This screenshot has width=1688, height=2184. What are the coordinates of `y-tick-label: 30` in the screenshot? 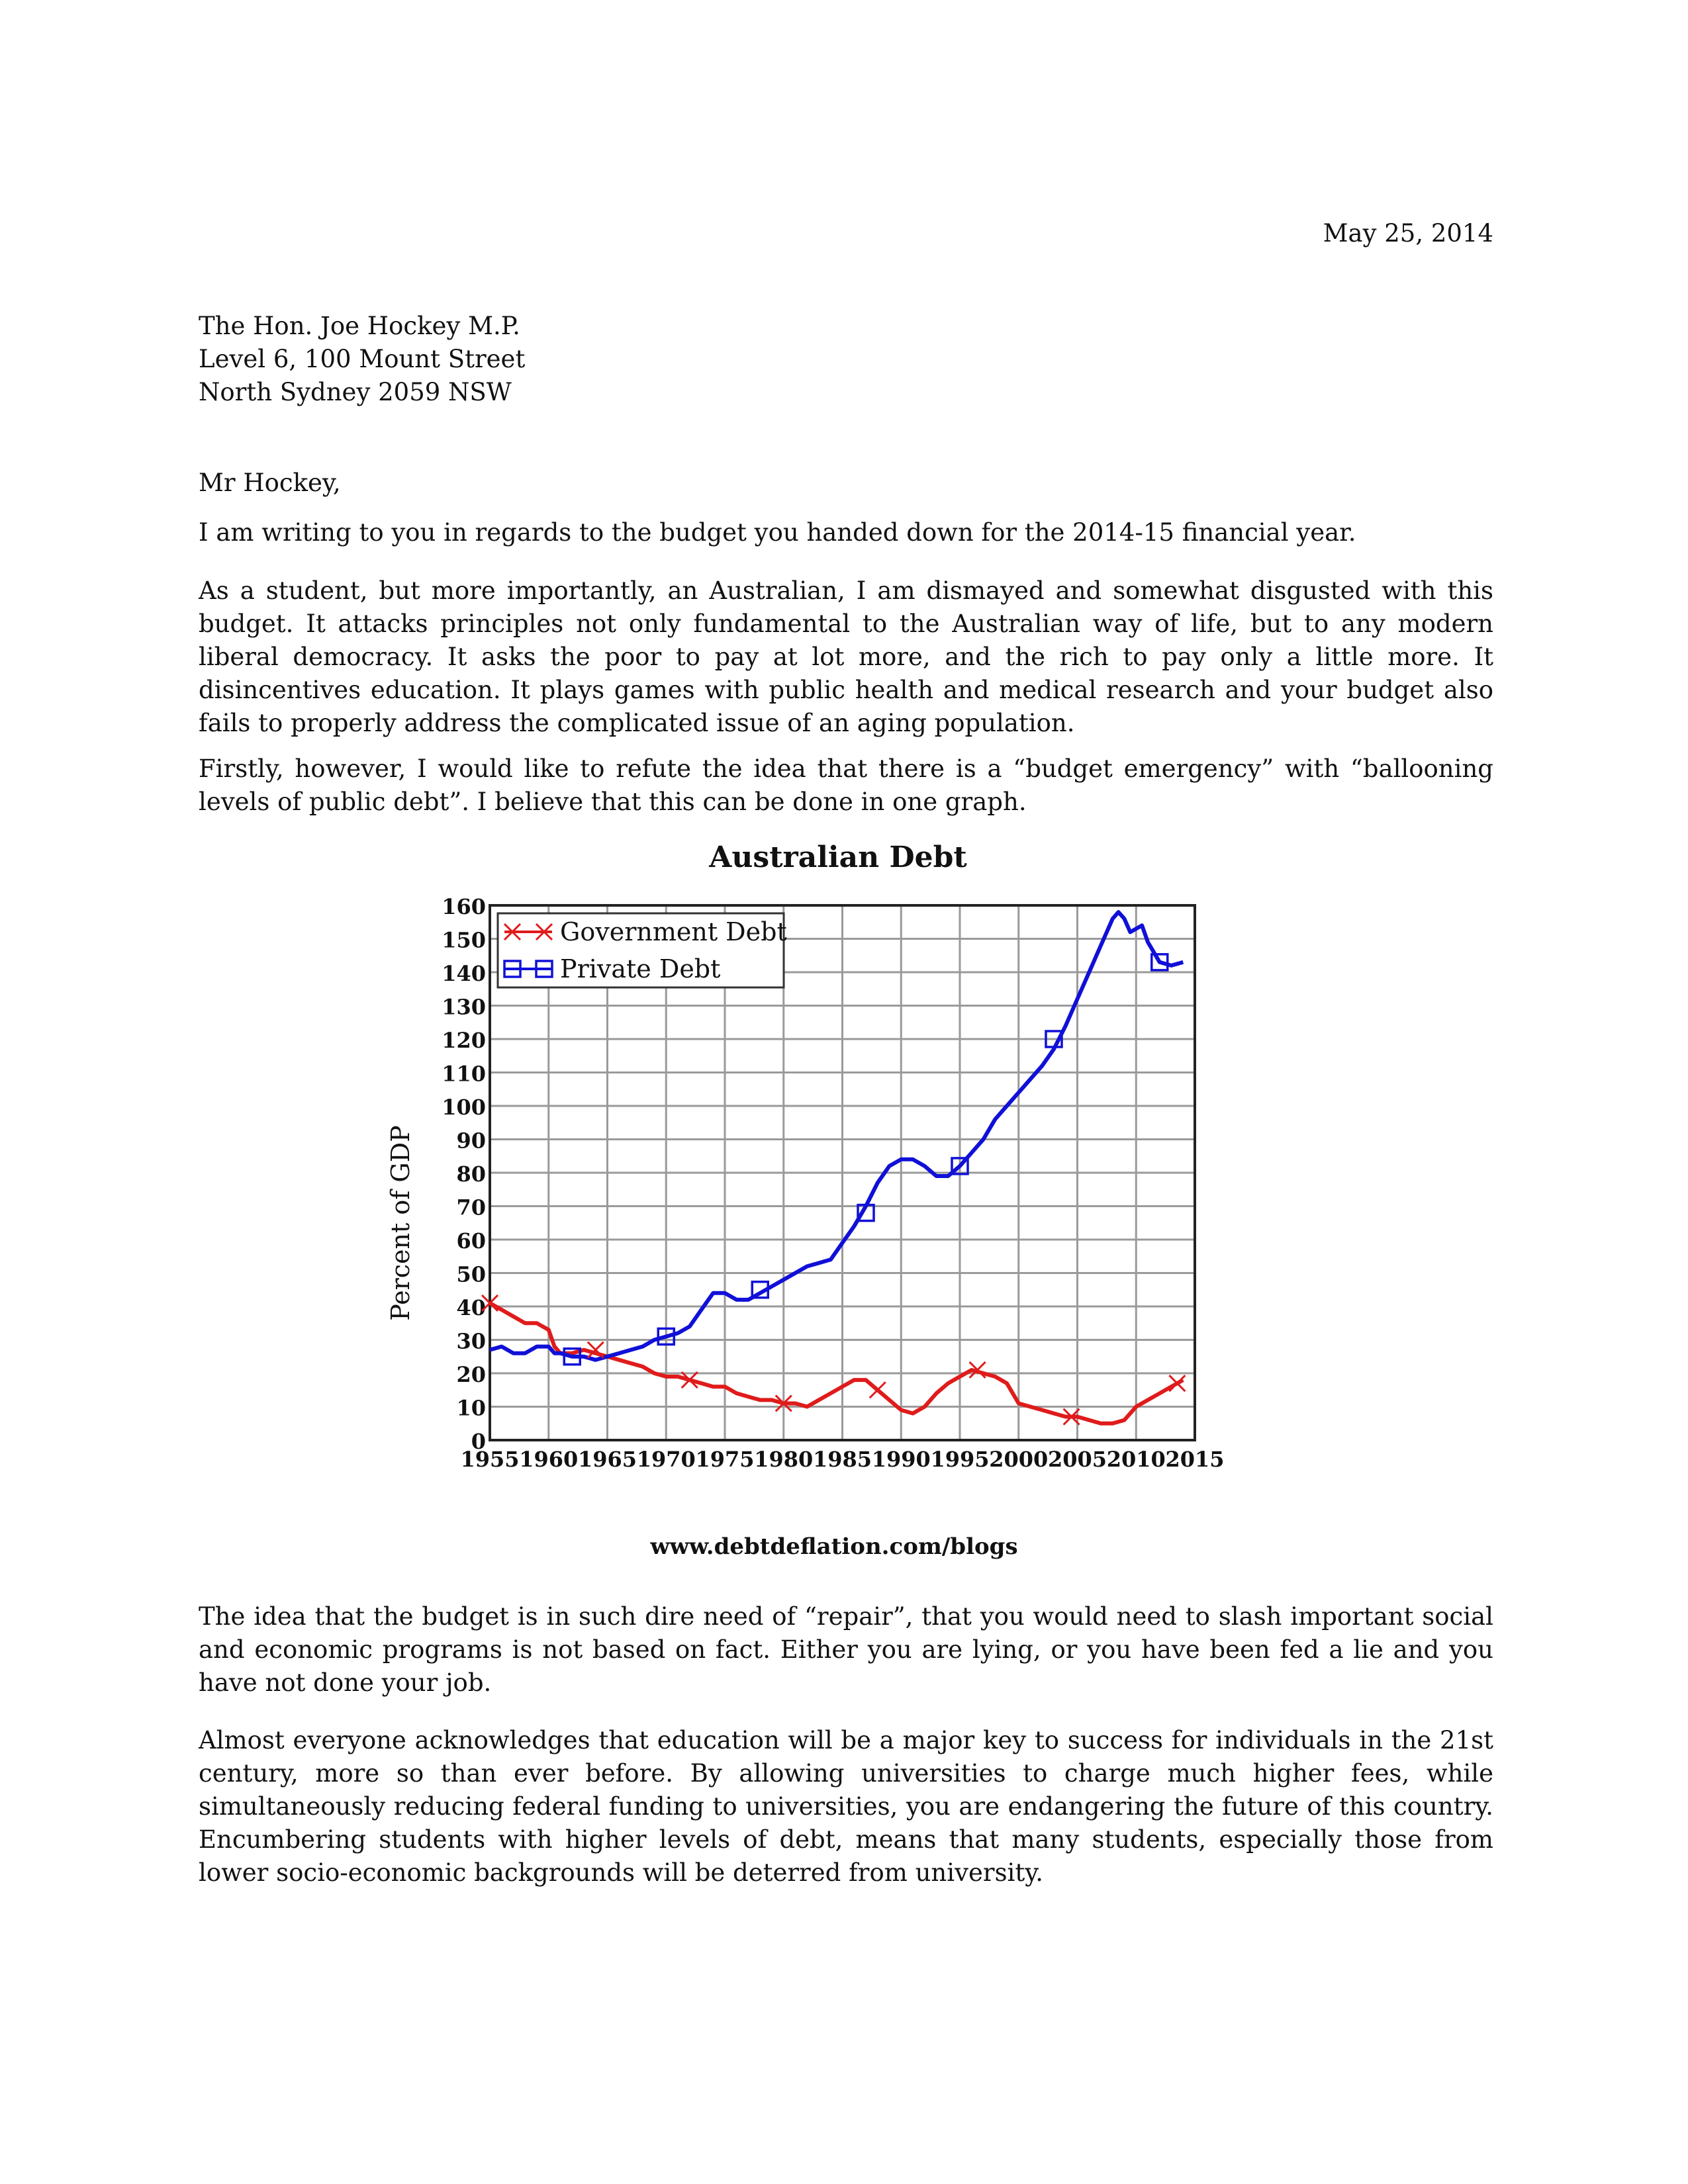 It's located at (471, 1341).